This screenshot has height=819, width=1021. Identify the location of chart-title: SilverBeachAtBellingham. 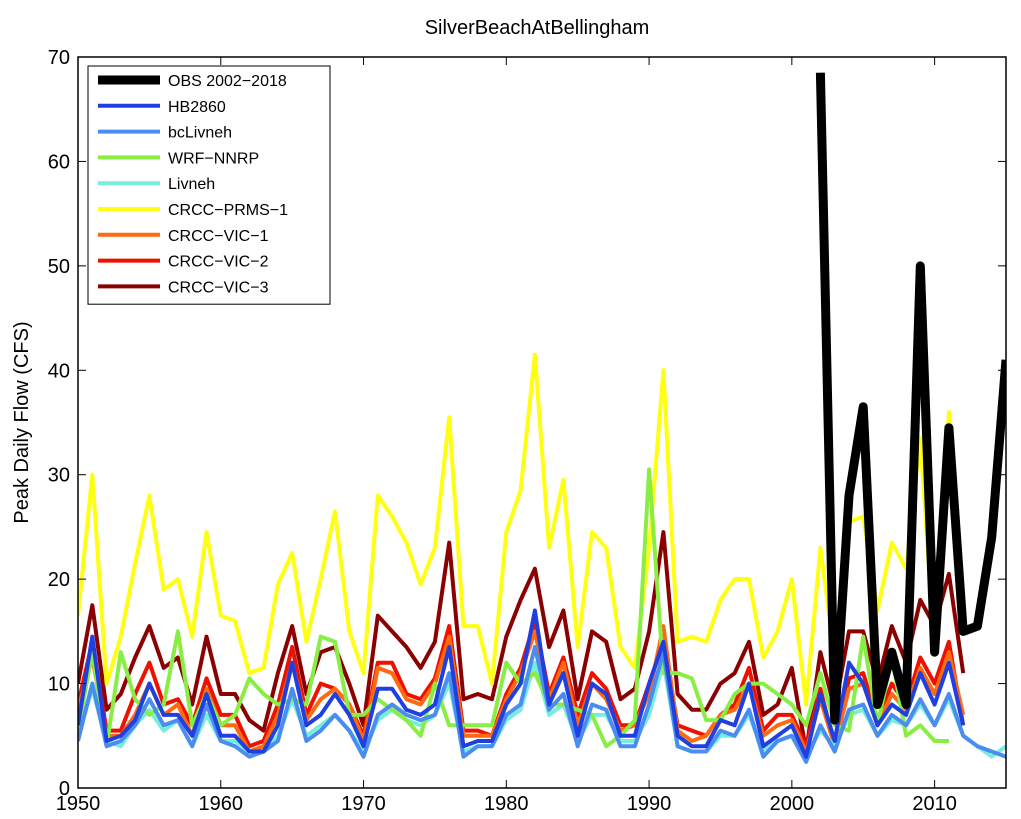
(537, 28).